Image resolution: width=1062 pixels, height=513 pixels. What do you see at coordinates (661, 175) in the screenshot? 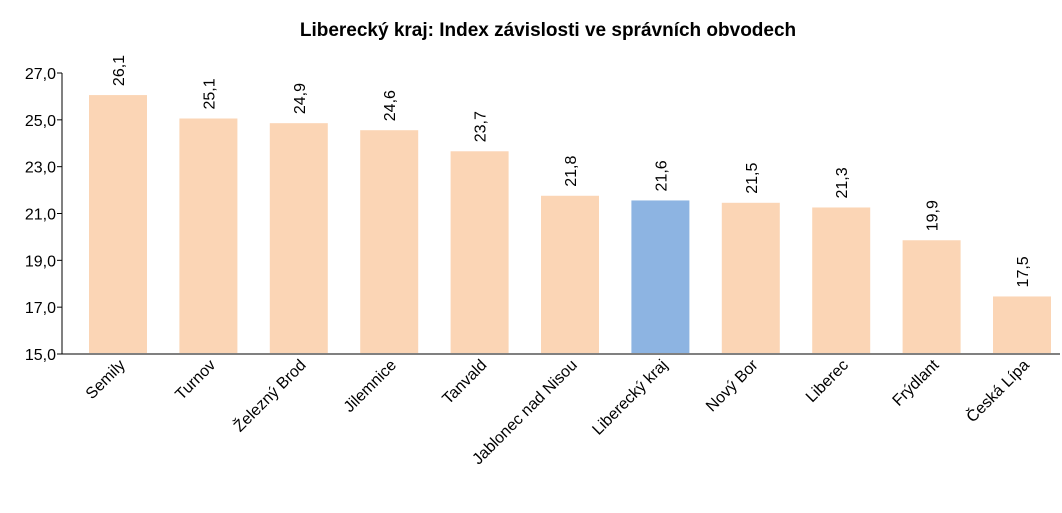
I see `data-label: 21,6` at bounding box center [661, 175].